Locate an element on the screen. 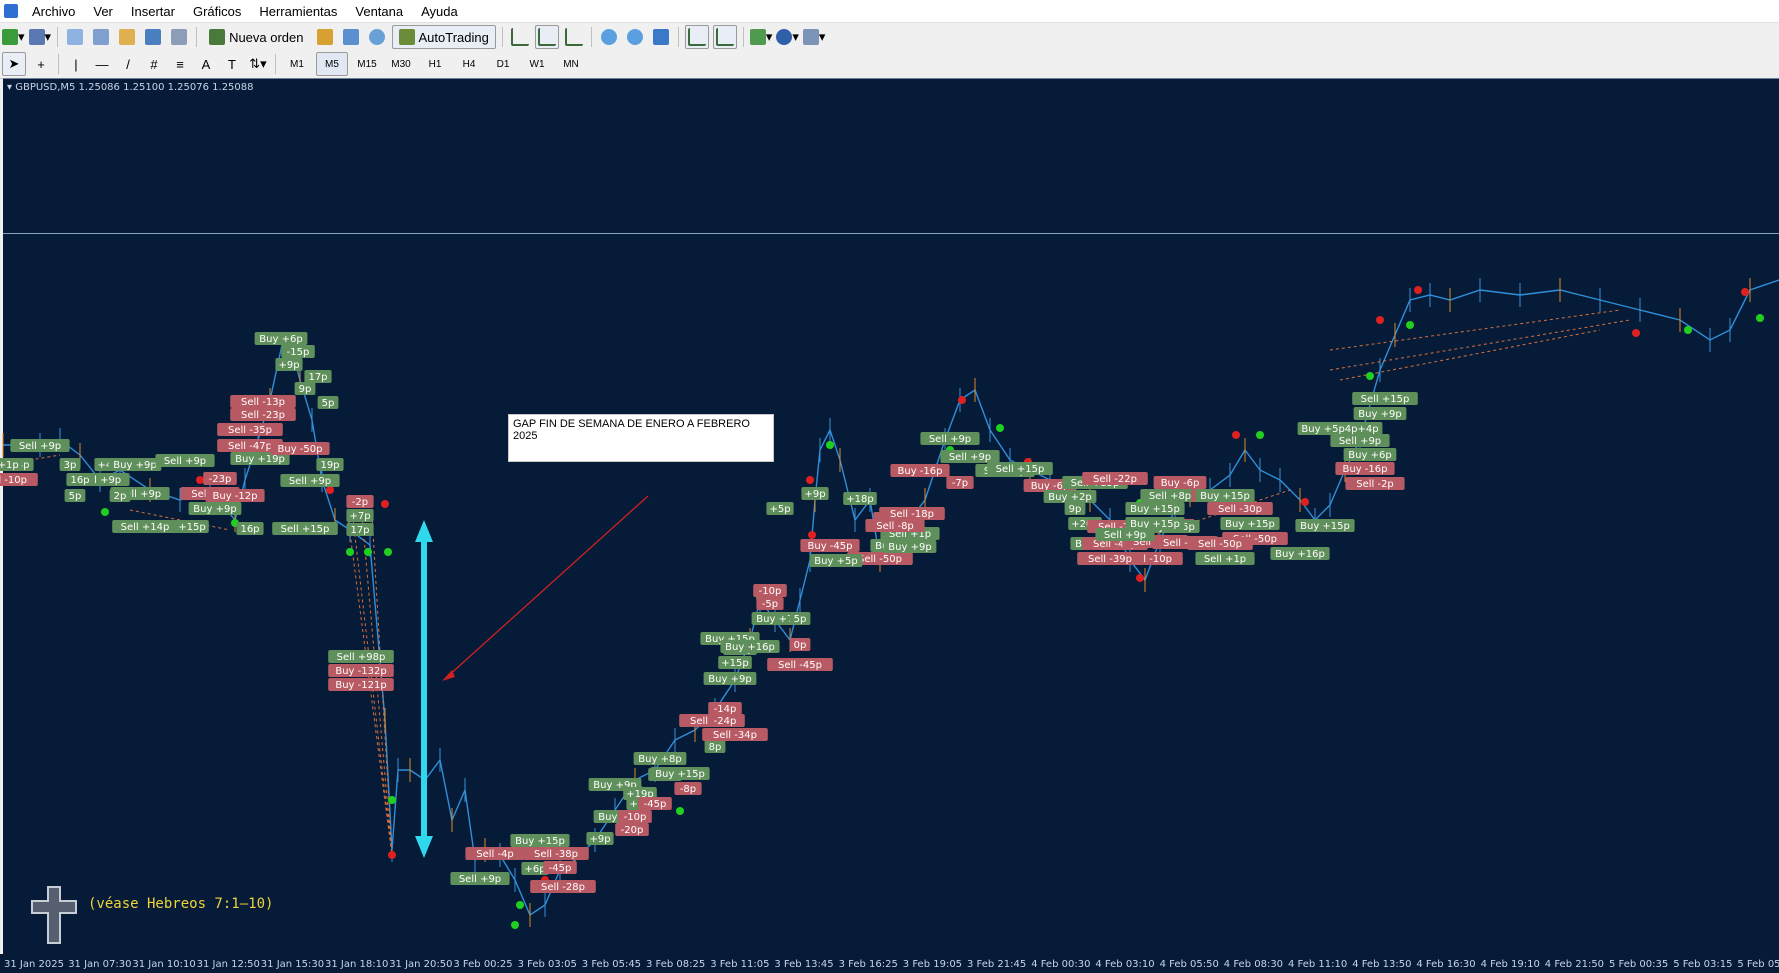 The height and width of the screenshot is (973, 1779). trade-label: Sell -10p is located at coordinates (19, 479).